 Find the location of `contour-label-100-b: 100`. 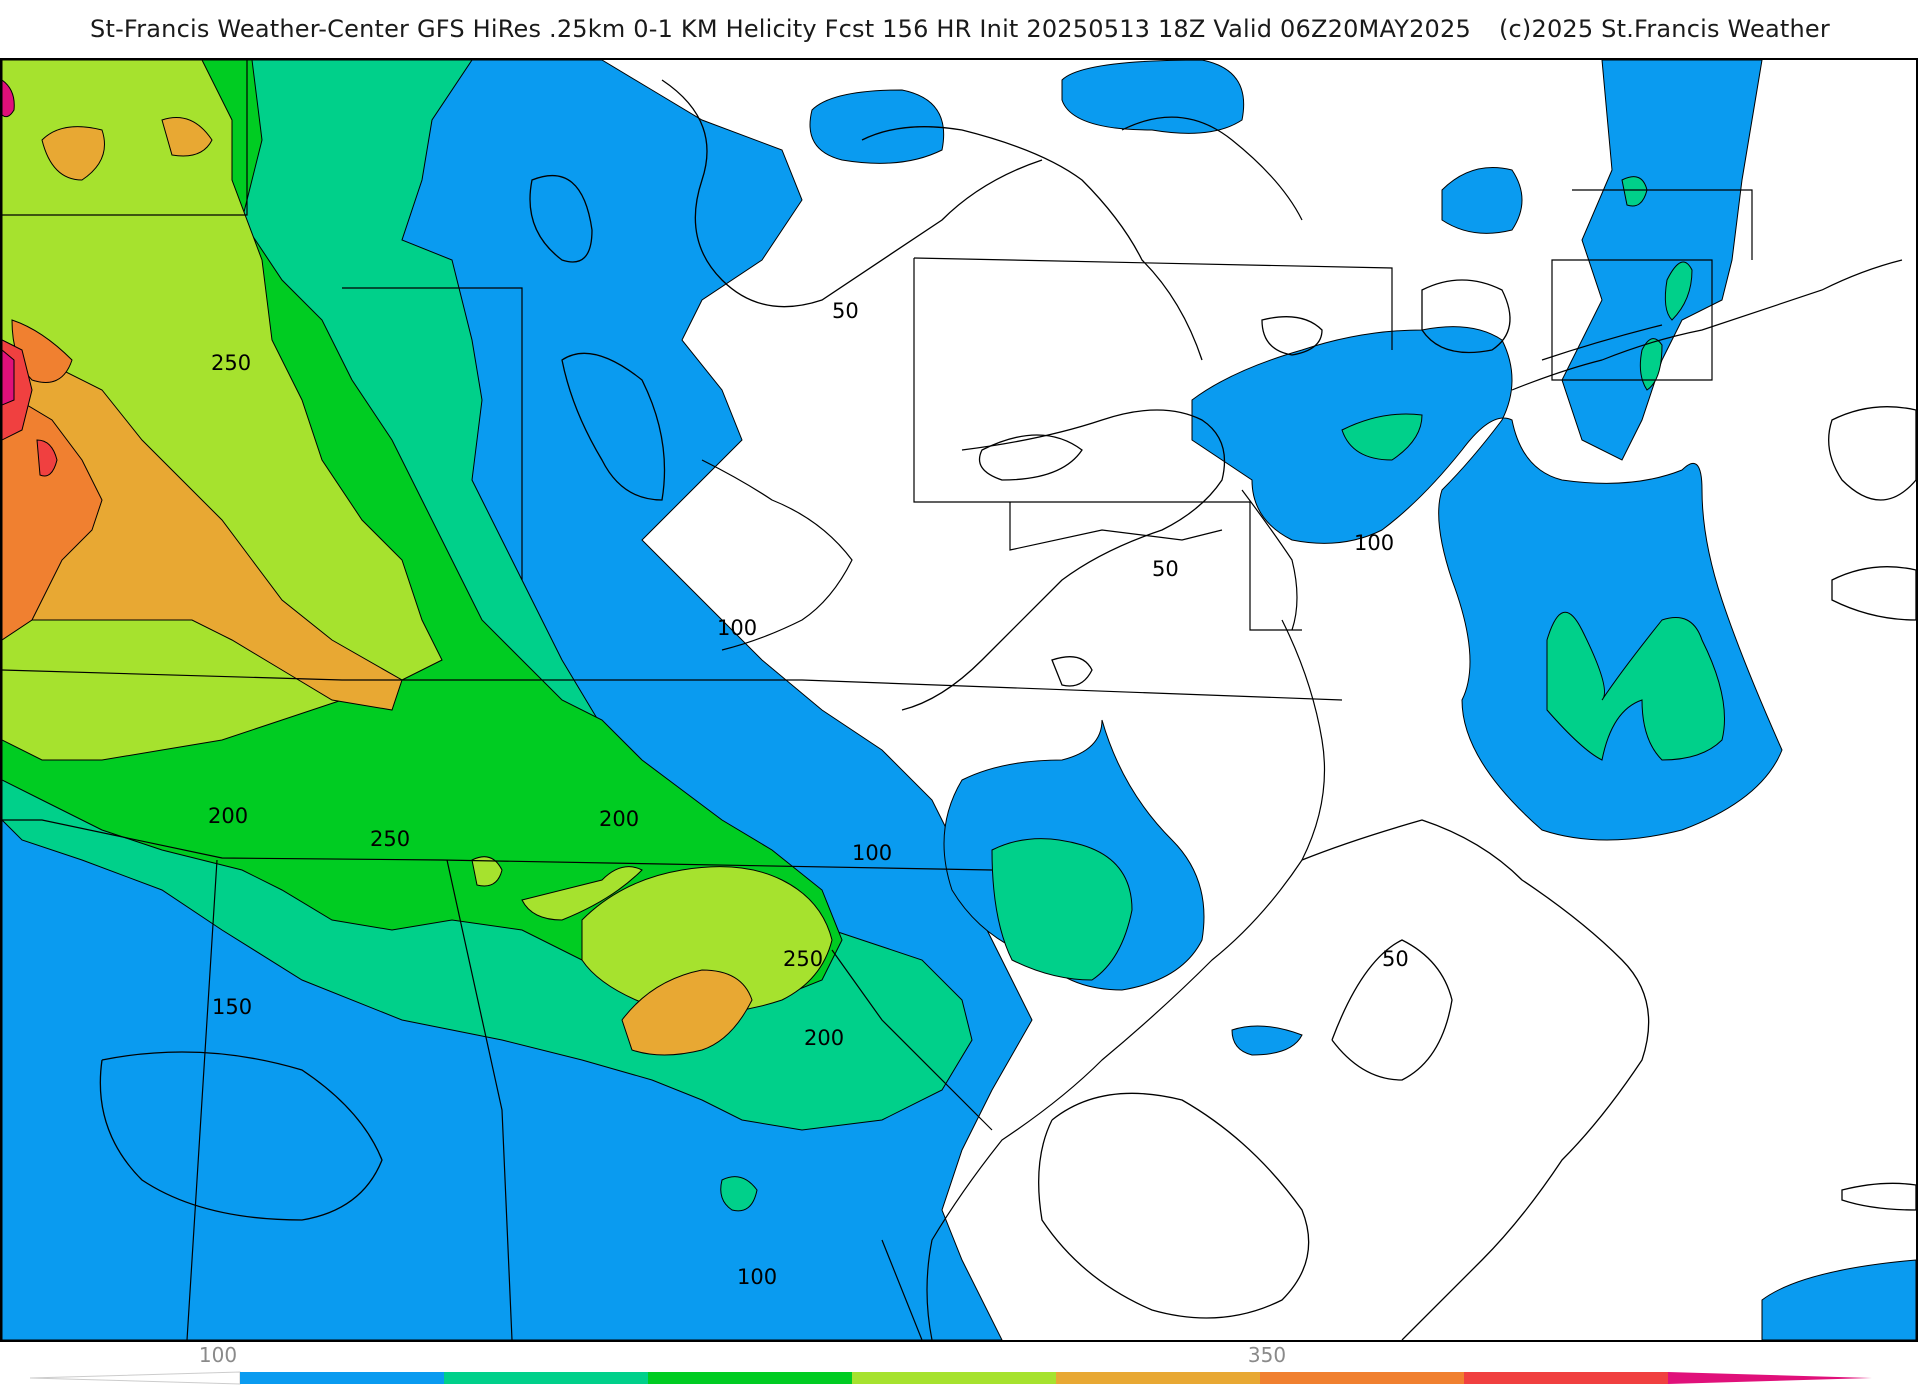

contour-label-100-b: 100 is located at coordinates (1374, 543).